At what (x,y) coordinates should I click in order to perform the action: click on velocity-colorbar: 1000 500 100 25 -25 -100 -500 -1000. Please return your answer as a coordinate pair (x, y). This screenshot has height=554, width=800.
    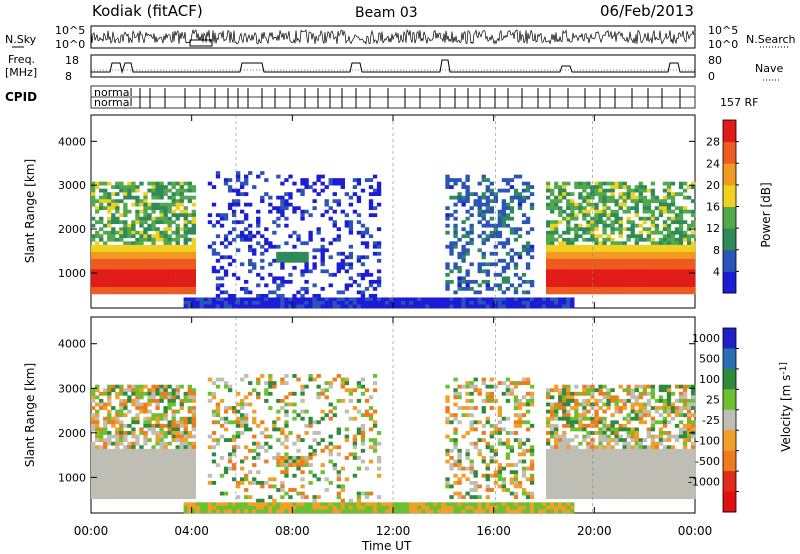
    Looking at the image, I should click on (713, 420).